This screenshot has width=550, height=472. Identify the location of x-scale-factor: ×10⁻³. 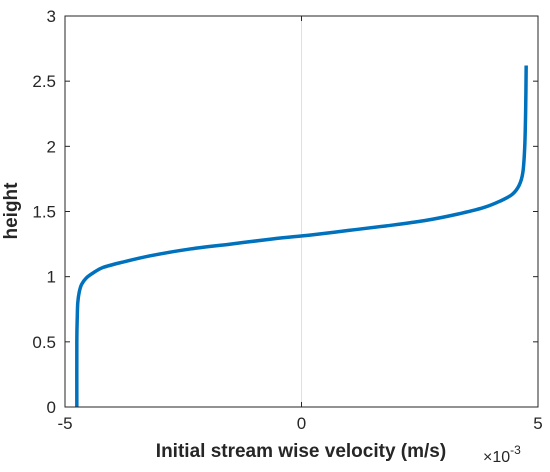
(502, 454).